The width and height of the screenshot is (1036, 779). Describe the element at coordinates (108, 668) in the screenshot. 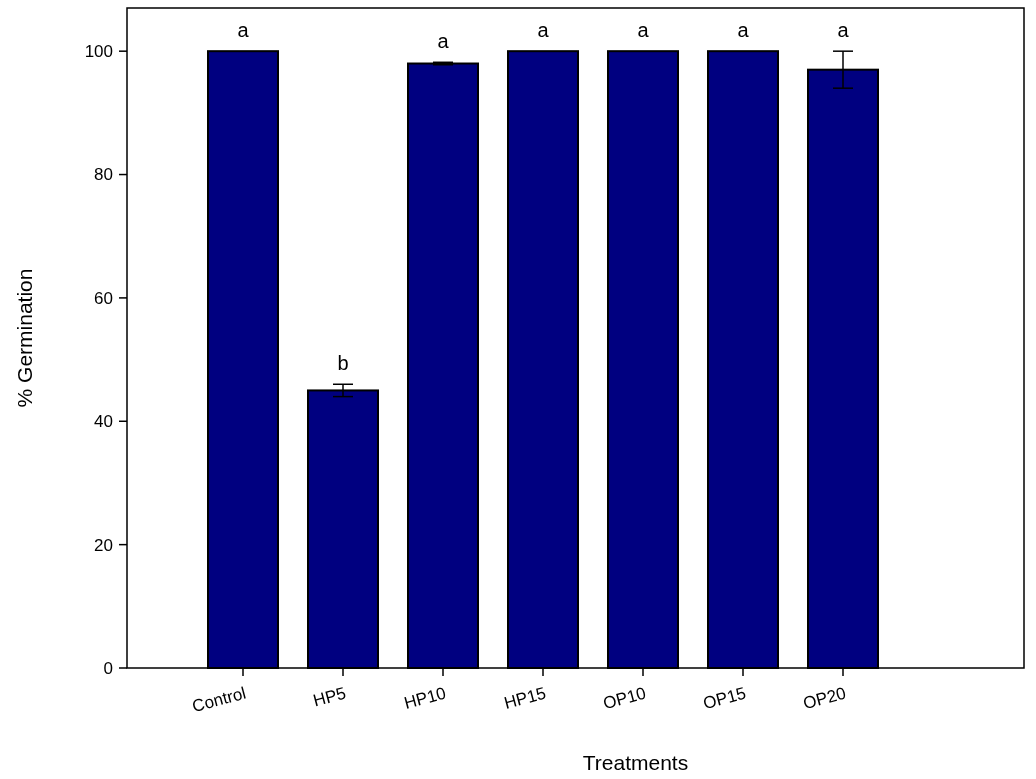

I see `y-tick-label: 0` at that location.